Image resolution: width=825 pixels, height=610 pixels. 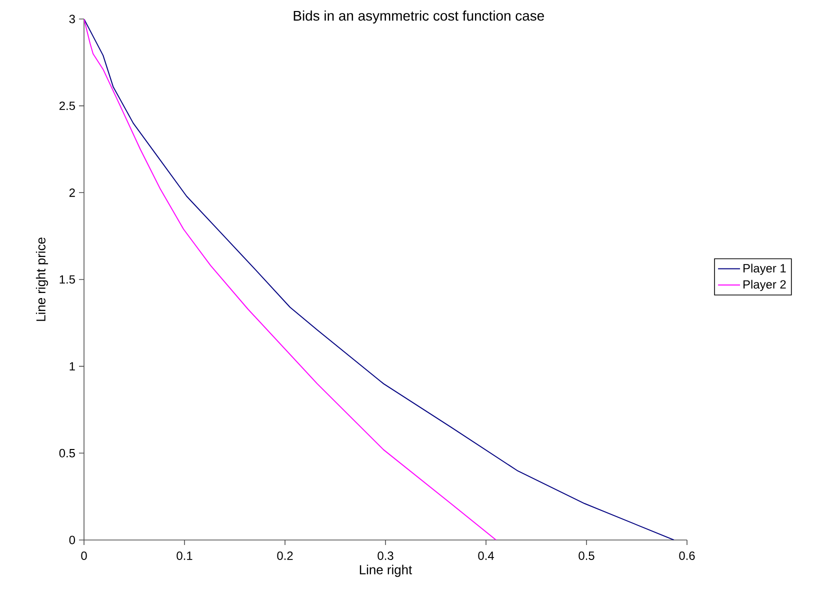 I want to click on x-tick-label: 0.2, so click(x=285, y=556).